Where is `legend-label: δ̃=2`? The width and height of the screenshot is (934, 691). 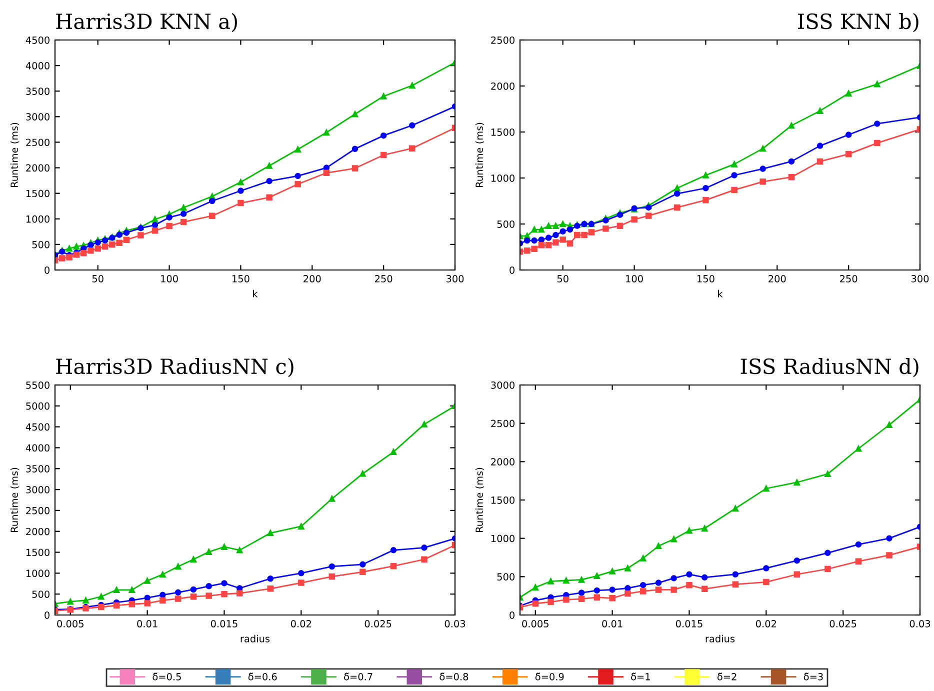 legend-label: δ̃=2 is located at coordinates (726, 676).